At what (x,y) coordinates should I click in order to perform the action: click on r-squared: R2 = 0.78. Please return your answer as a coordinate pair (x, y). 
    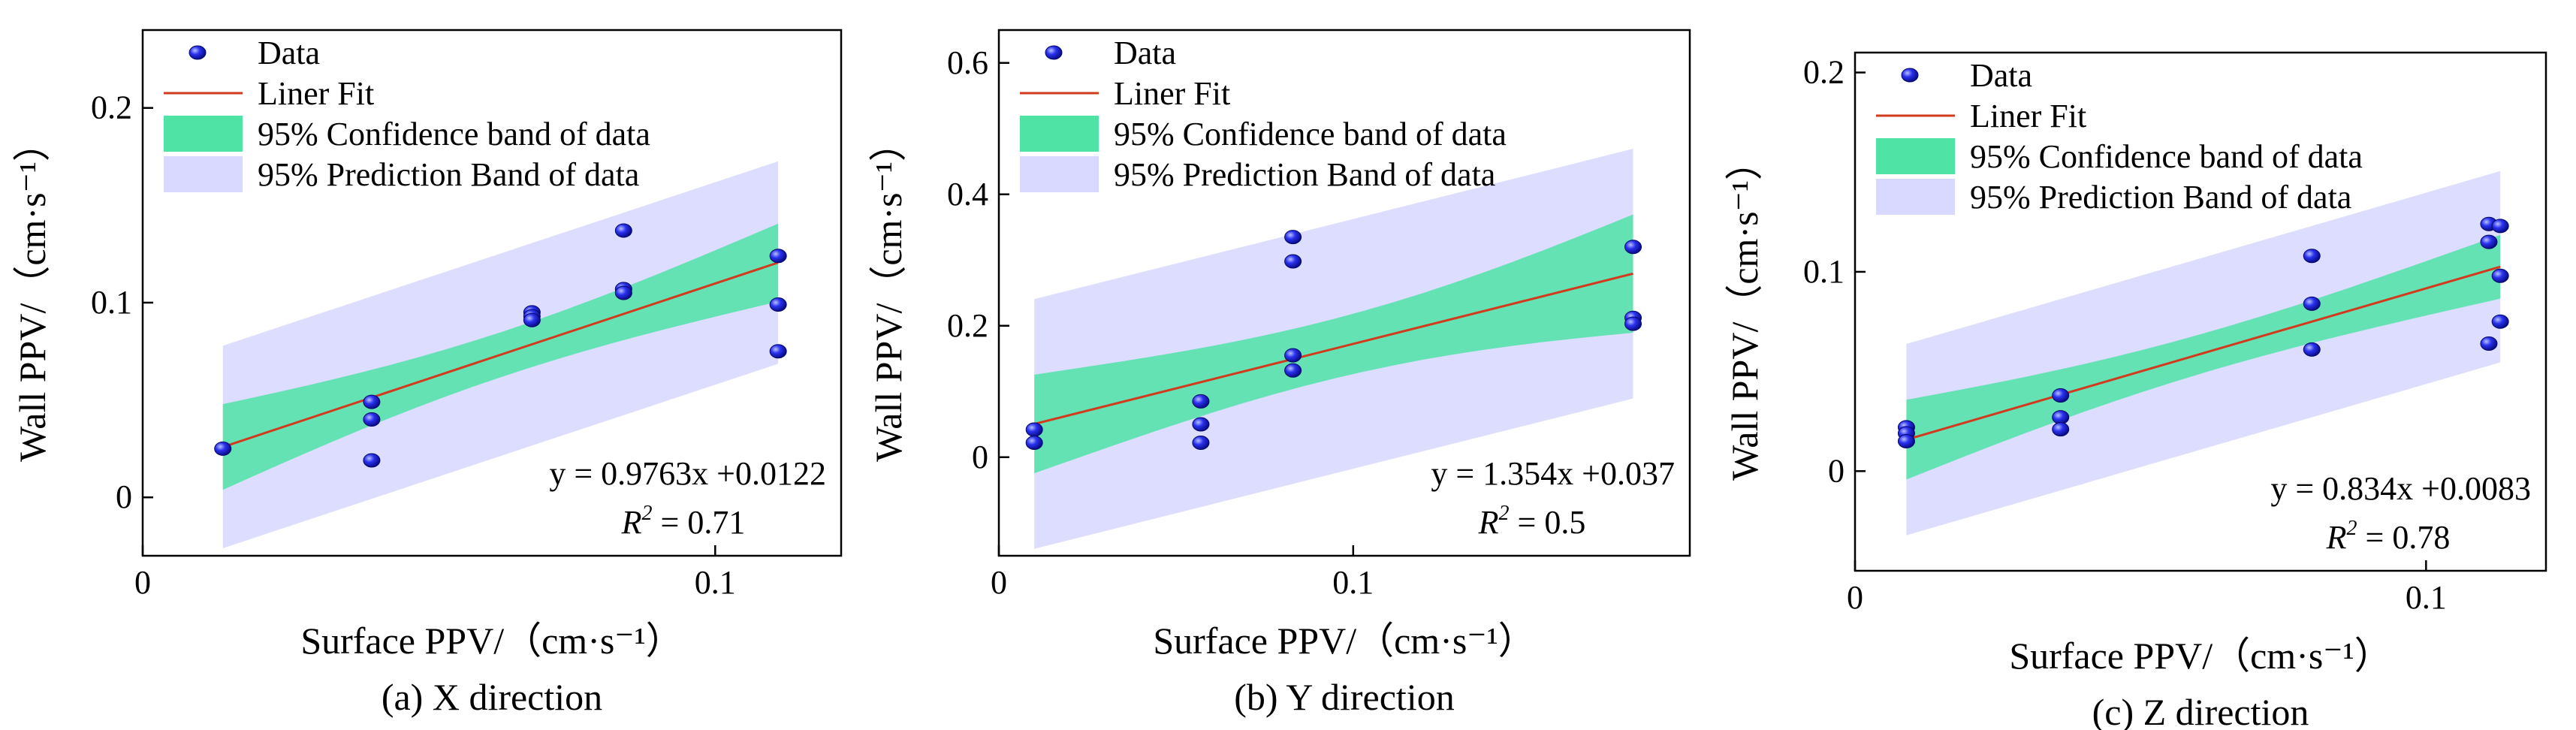
    Looking at the image, I should click on (2388, 536).